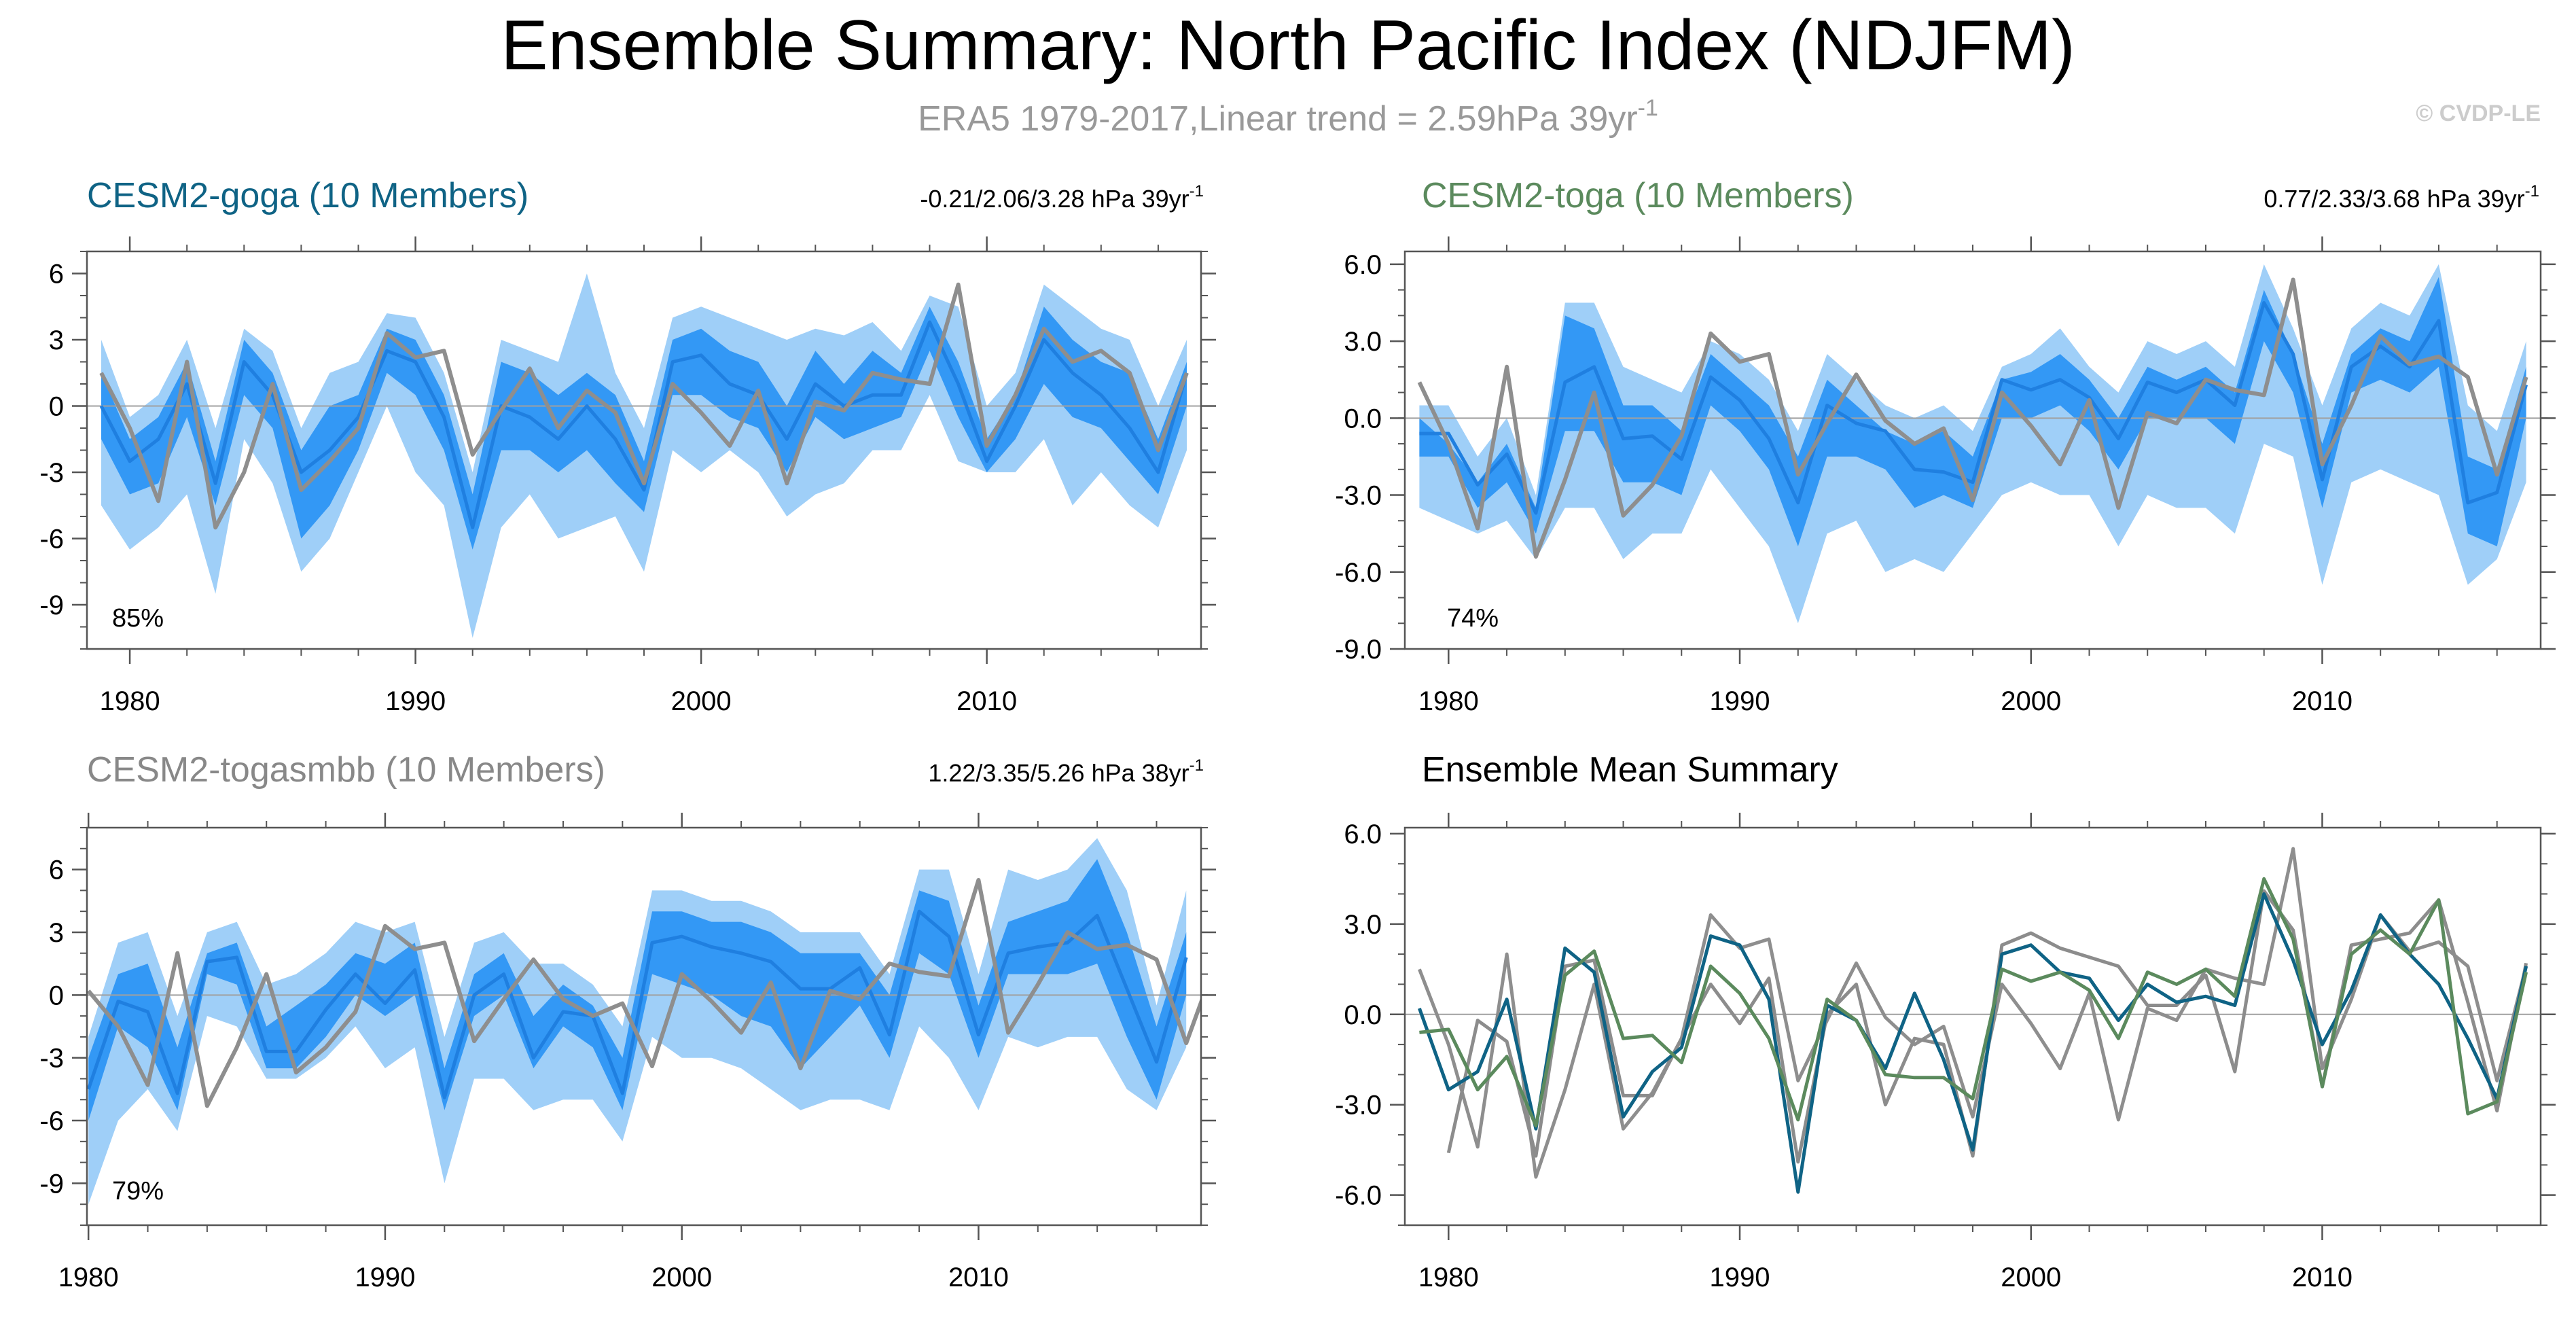  I want to click on panel-title: CESM2-goga (10 Members), so click(308, 195).